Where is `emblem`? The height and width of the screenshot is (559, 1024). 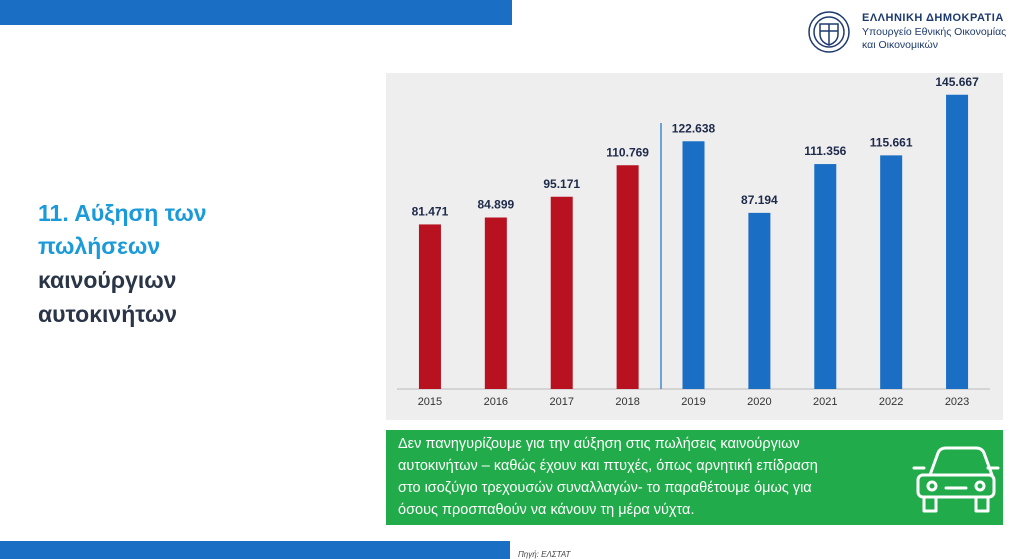 emblem is located at coordinates (829, 32).